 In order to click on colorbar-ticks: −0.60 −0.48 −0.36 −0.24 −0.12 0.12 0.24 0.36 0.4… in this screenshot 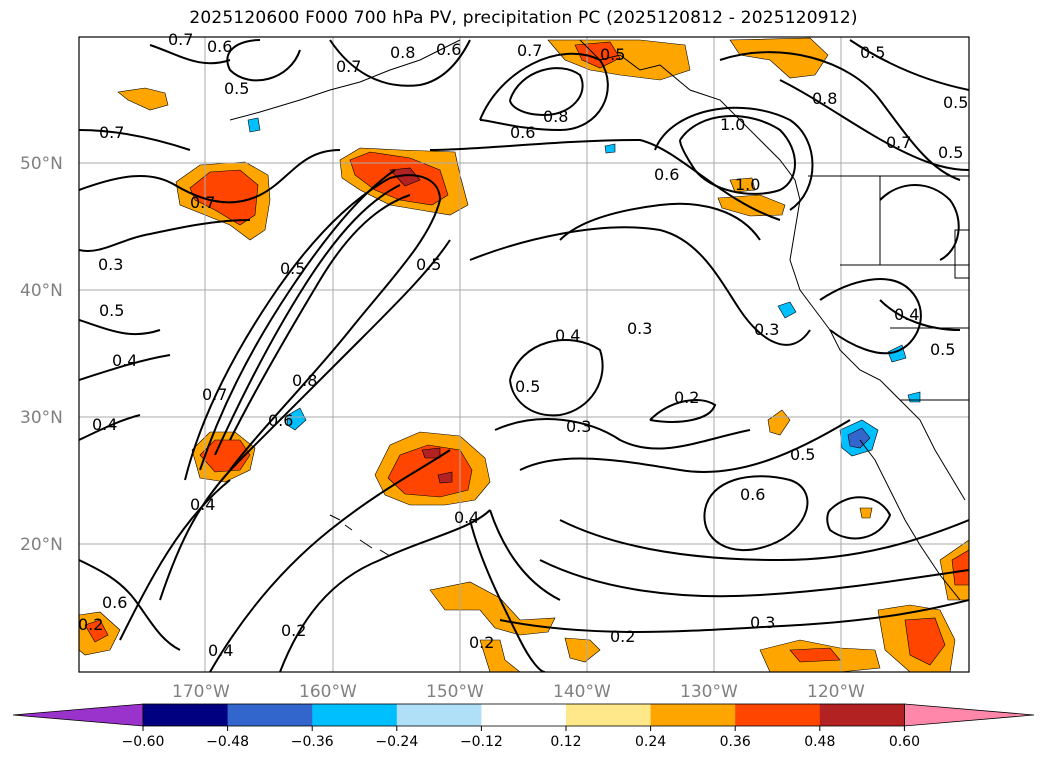, I will do `click(521, 738)`.